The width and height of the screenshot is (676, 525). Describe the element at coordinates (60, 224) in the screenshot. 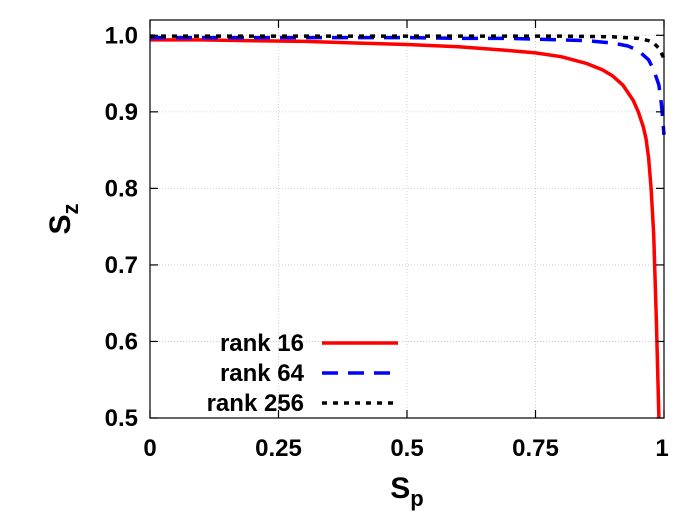

I see `y-axis-title-main: S` at that location.